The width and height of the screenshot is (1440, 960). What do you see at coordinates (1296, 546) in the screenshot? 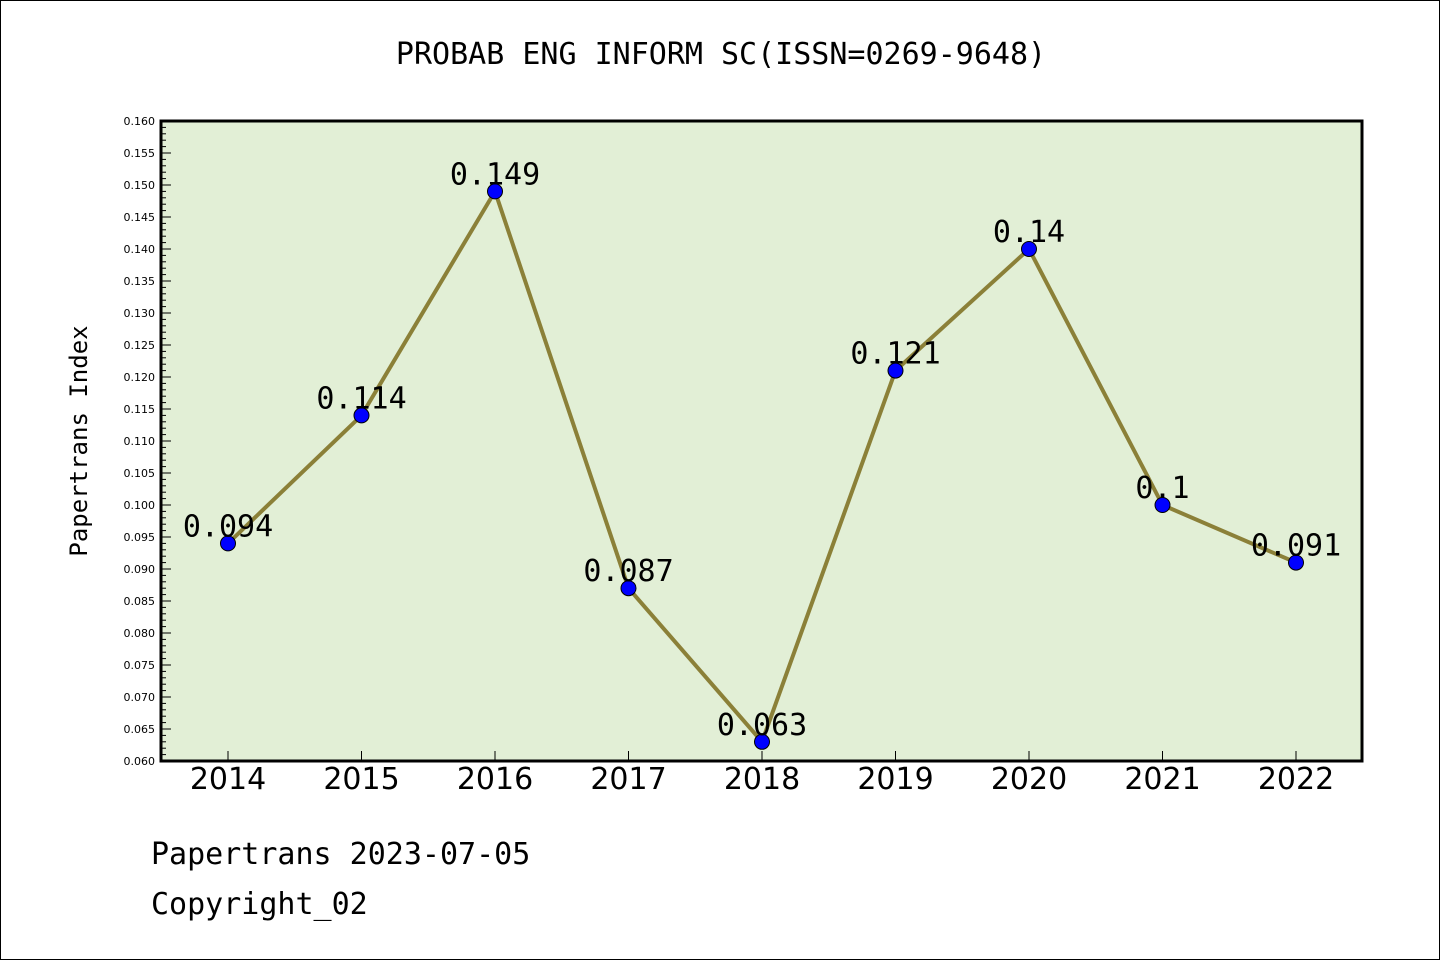
I see `data-label: 0.091` at bounding box center [1296, 546].